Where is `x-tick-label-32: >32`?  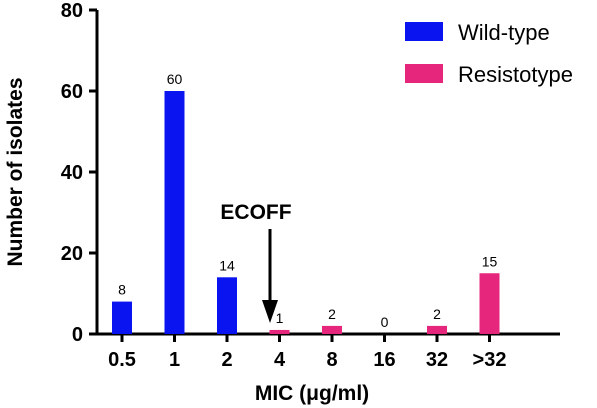 x-tick-label-32: >32 is located at coordinates (490, 360).